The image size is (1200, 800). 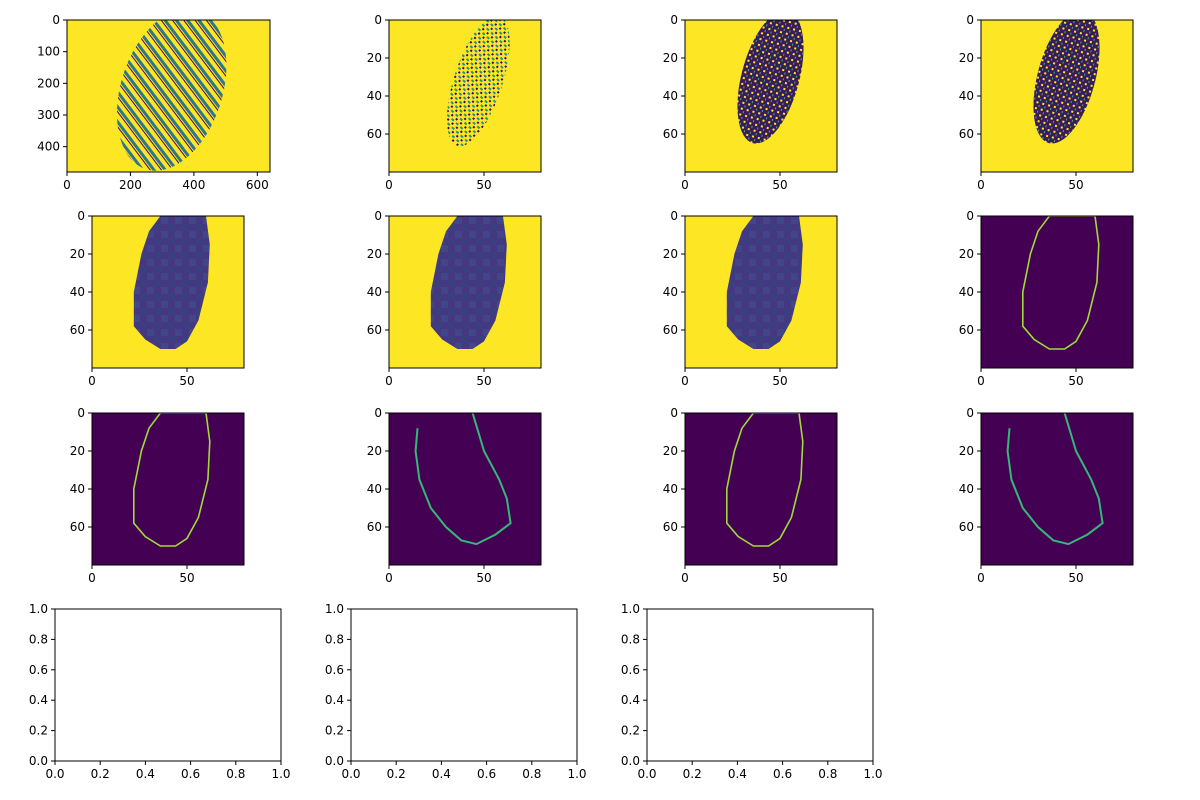 I want to click on x-tick-label: 200, so click(x=130, y=185).